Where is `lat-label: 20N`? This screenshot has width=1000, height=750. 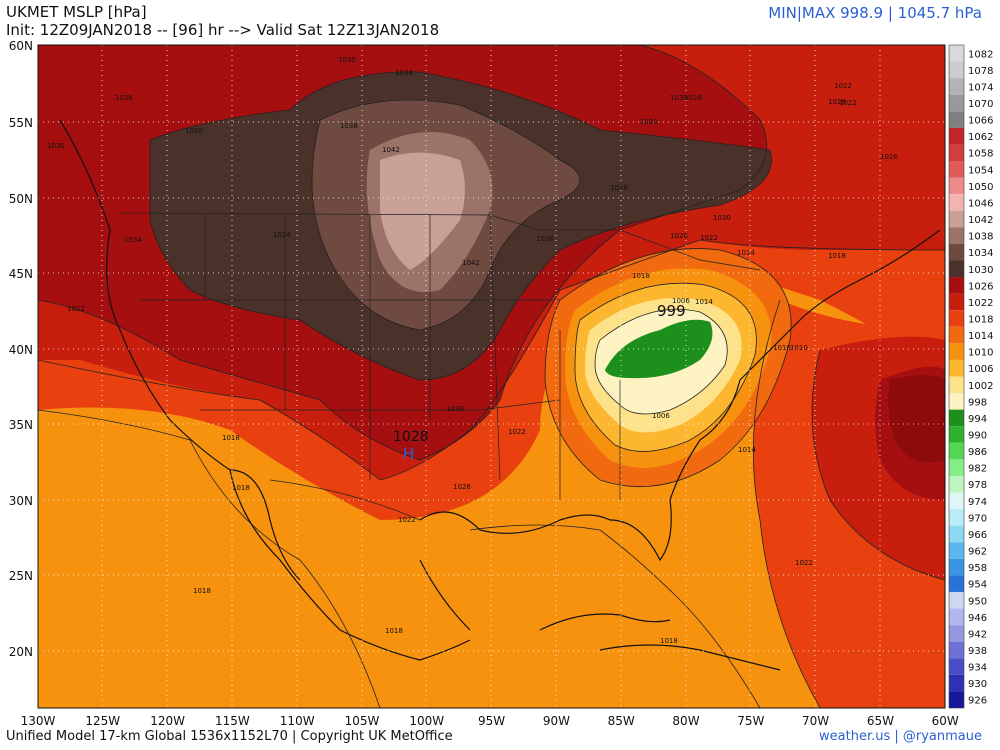
lat-label: 20N is located at coordinates (21, 652).